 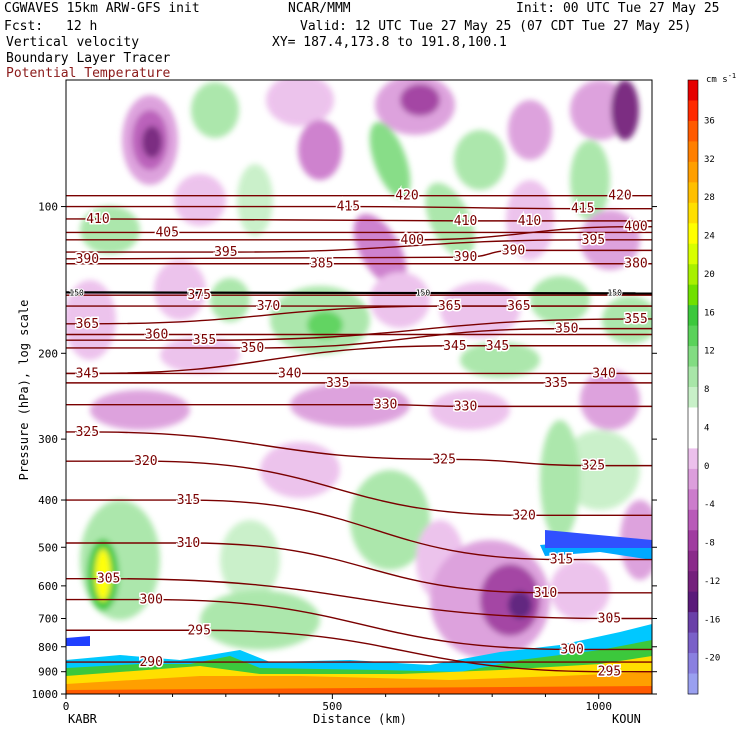 I want to click on colorbar-label: 16, so click(x=709, y=313).